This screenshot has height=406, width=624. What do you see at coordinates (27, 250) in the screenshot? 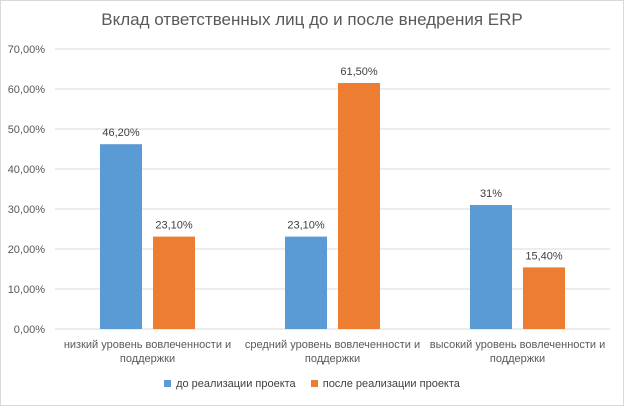
I see `y-tick-label: 20,00%` at bounding box center [27, 250].